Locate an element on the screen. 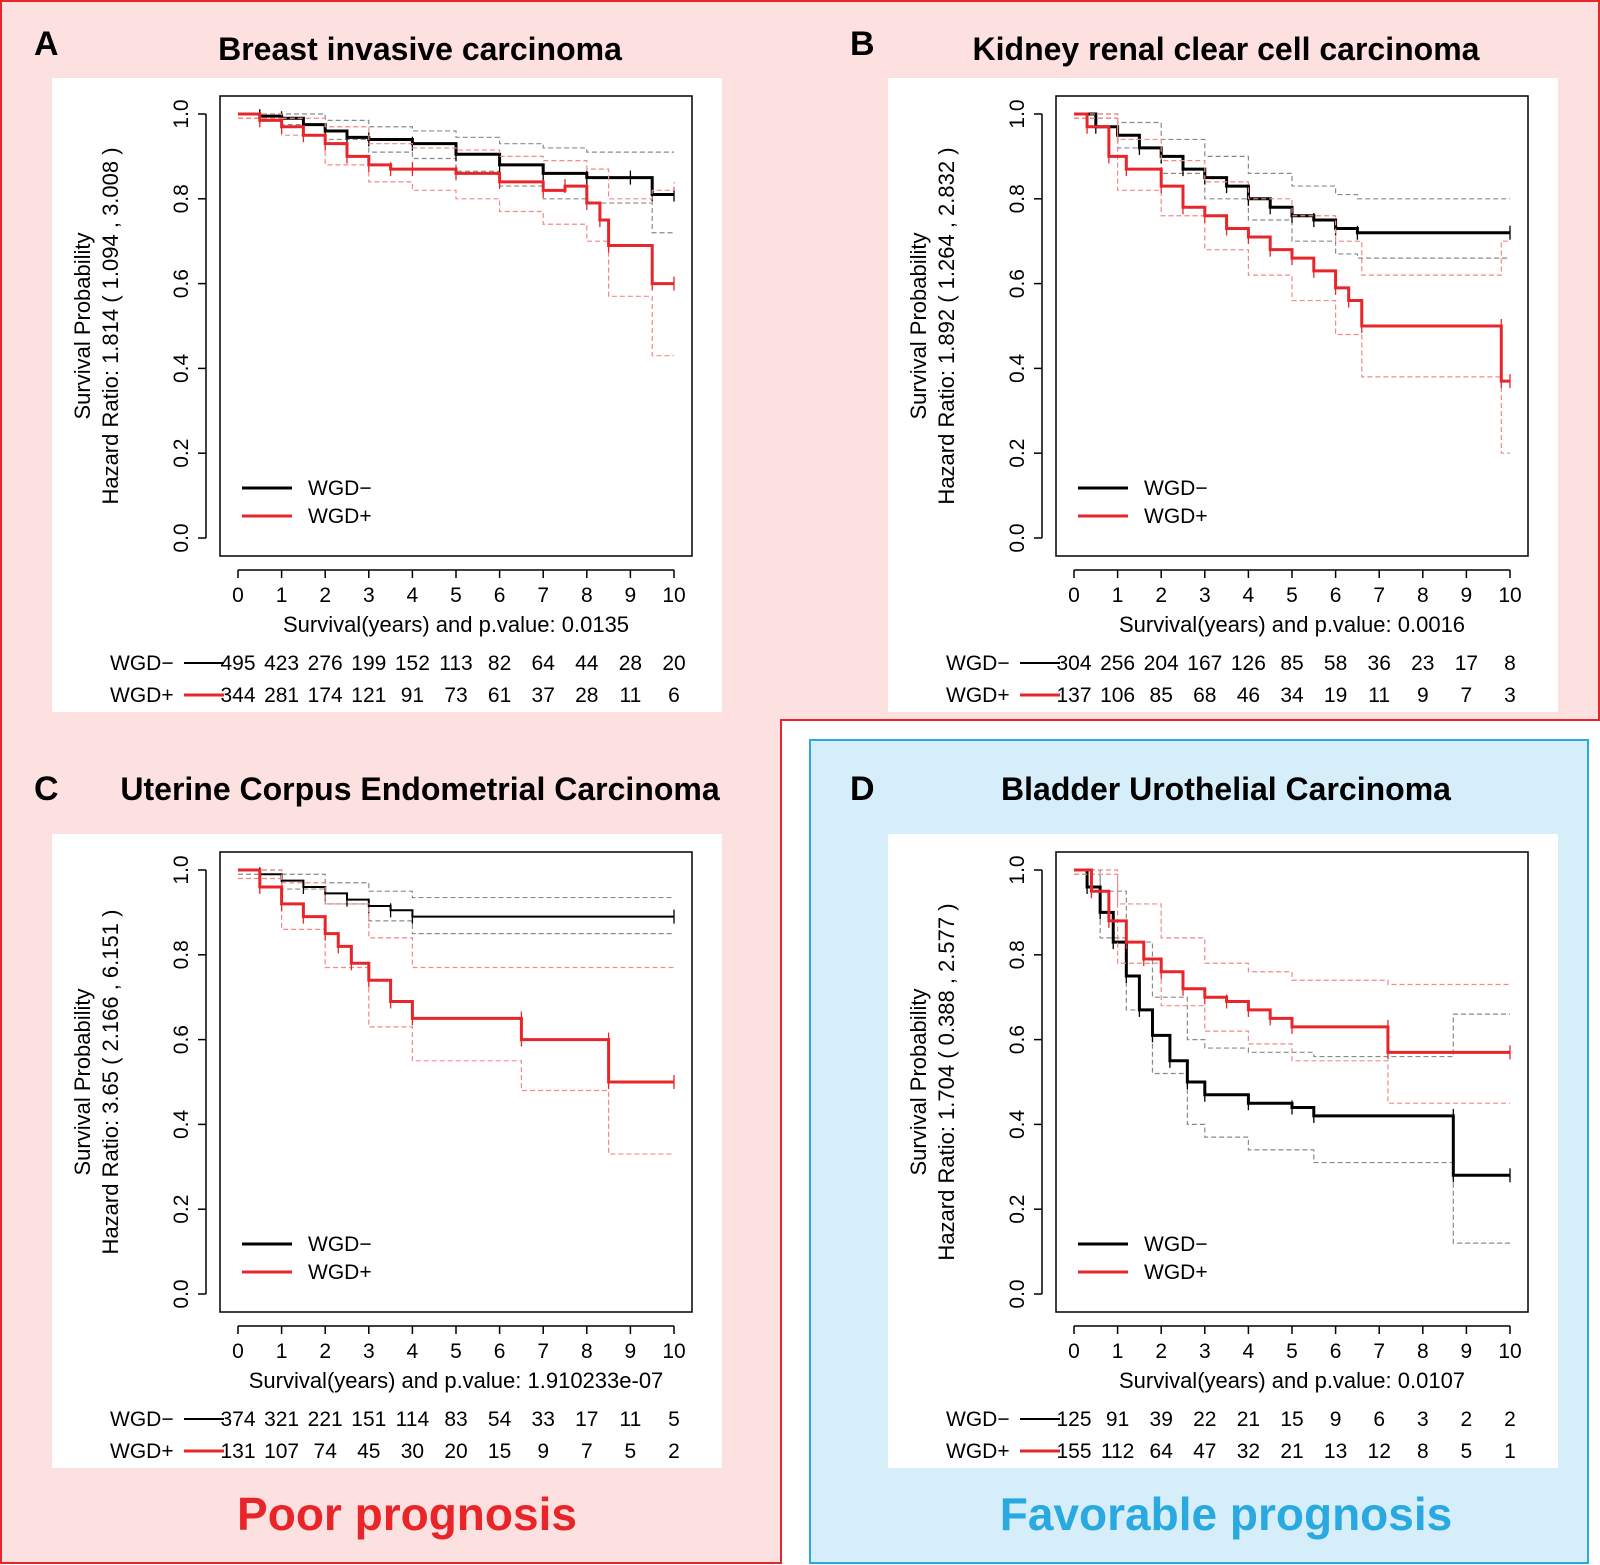 The width and height of the screenshot is (1600, 1565). risk-count-neg: 20 is located at coordinates (673, 663).